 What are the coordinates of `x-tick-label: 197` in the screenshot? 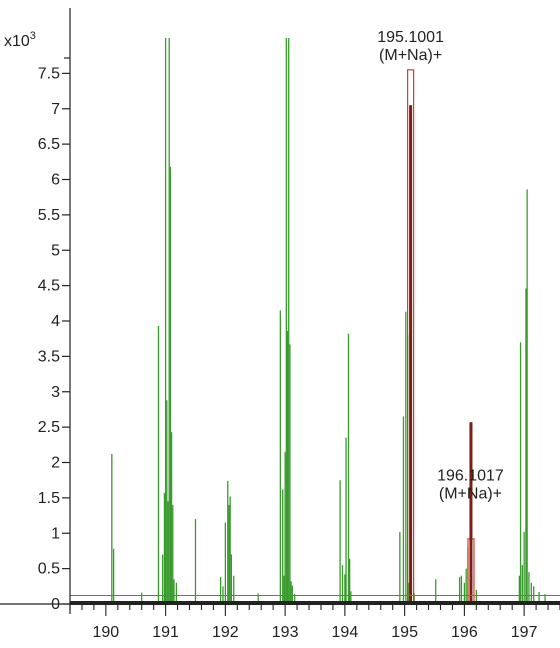 It's located at (524, 632).